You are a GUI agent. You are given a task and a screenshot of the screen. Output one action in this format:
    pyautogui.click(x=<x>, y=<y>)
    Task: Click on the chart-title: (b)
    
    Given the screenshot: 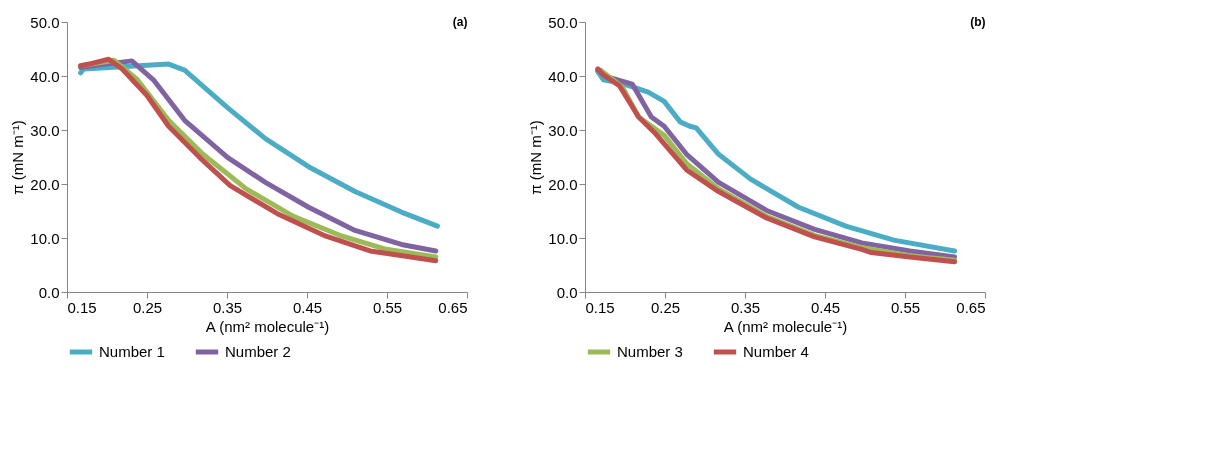 What is the action you would take?
    pyautogui.click(x=978, y=22)
    